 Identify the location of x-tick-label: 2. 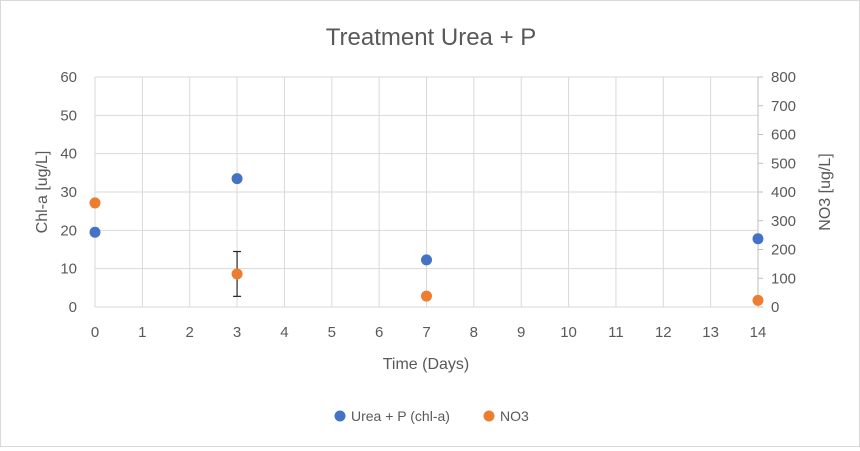
(190, 332).